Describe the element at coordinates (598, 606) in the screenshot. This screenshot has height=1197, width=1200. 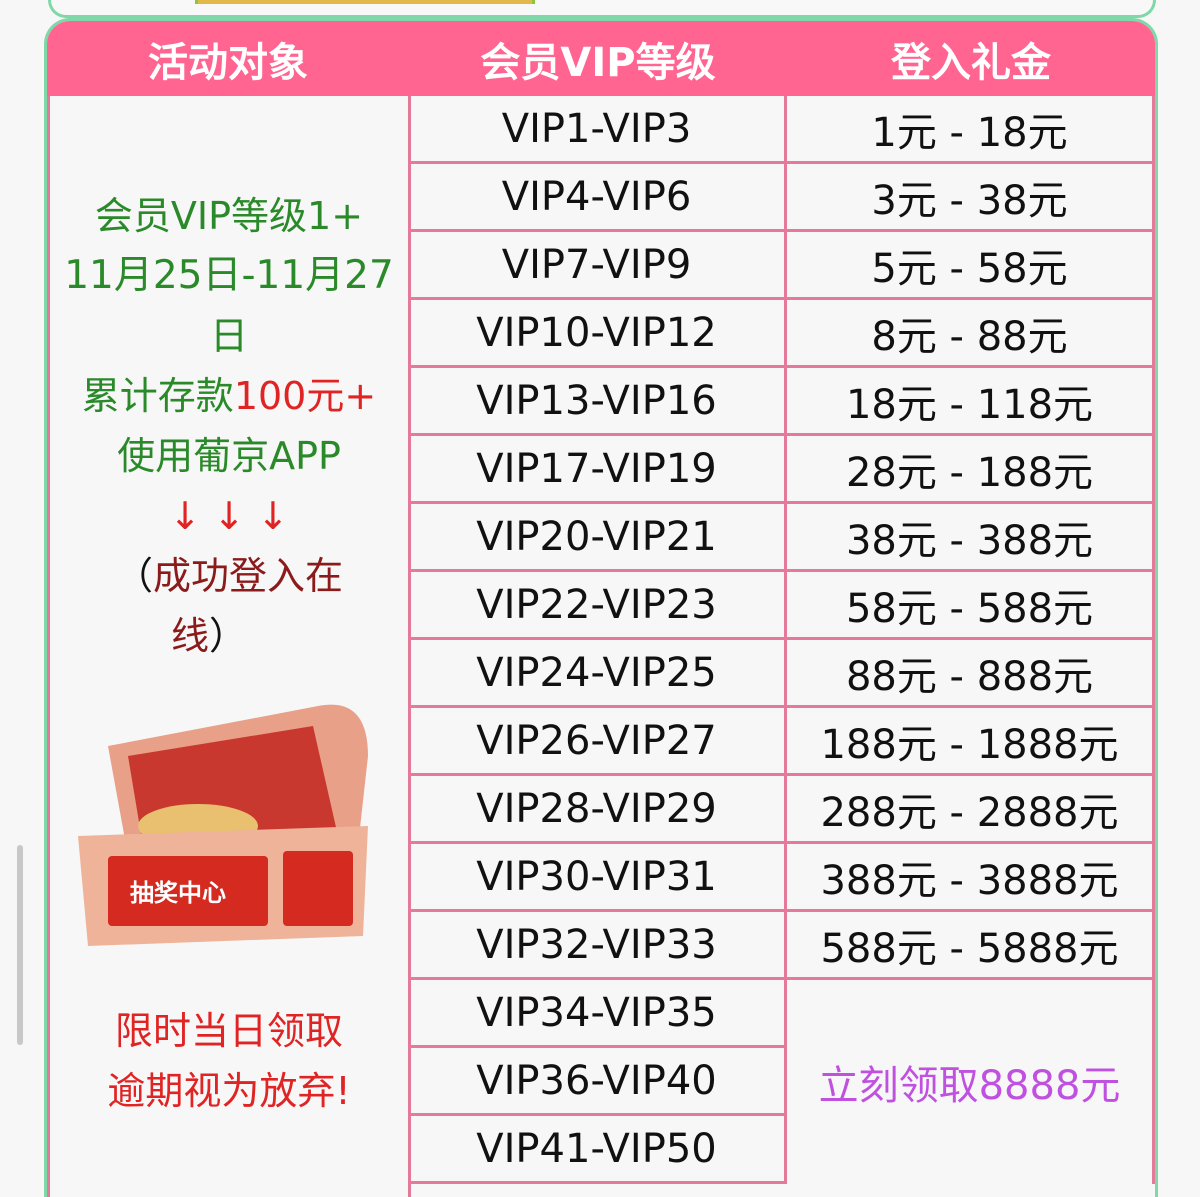
I see `vip-level-cell: VIP22-VIP23` at that location.